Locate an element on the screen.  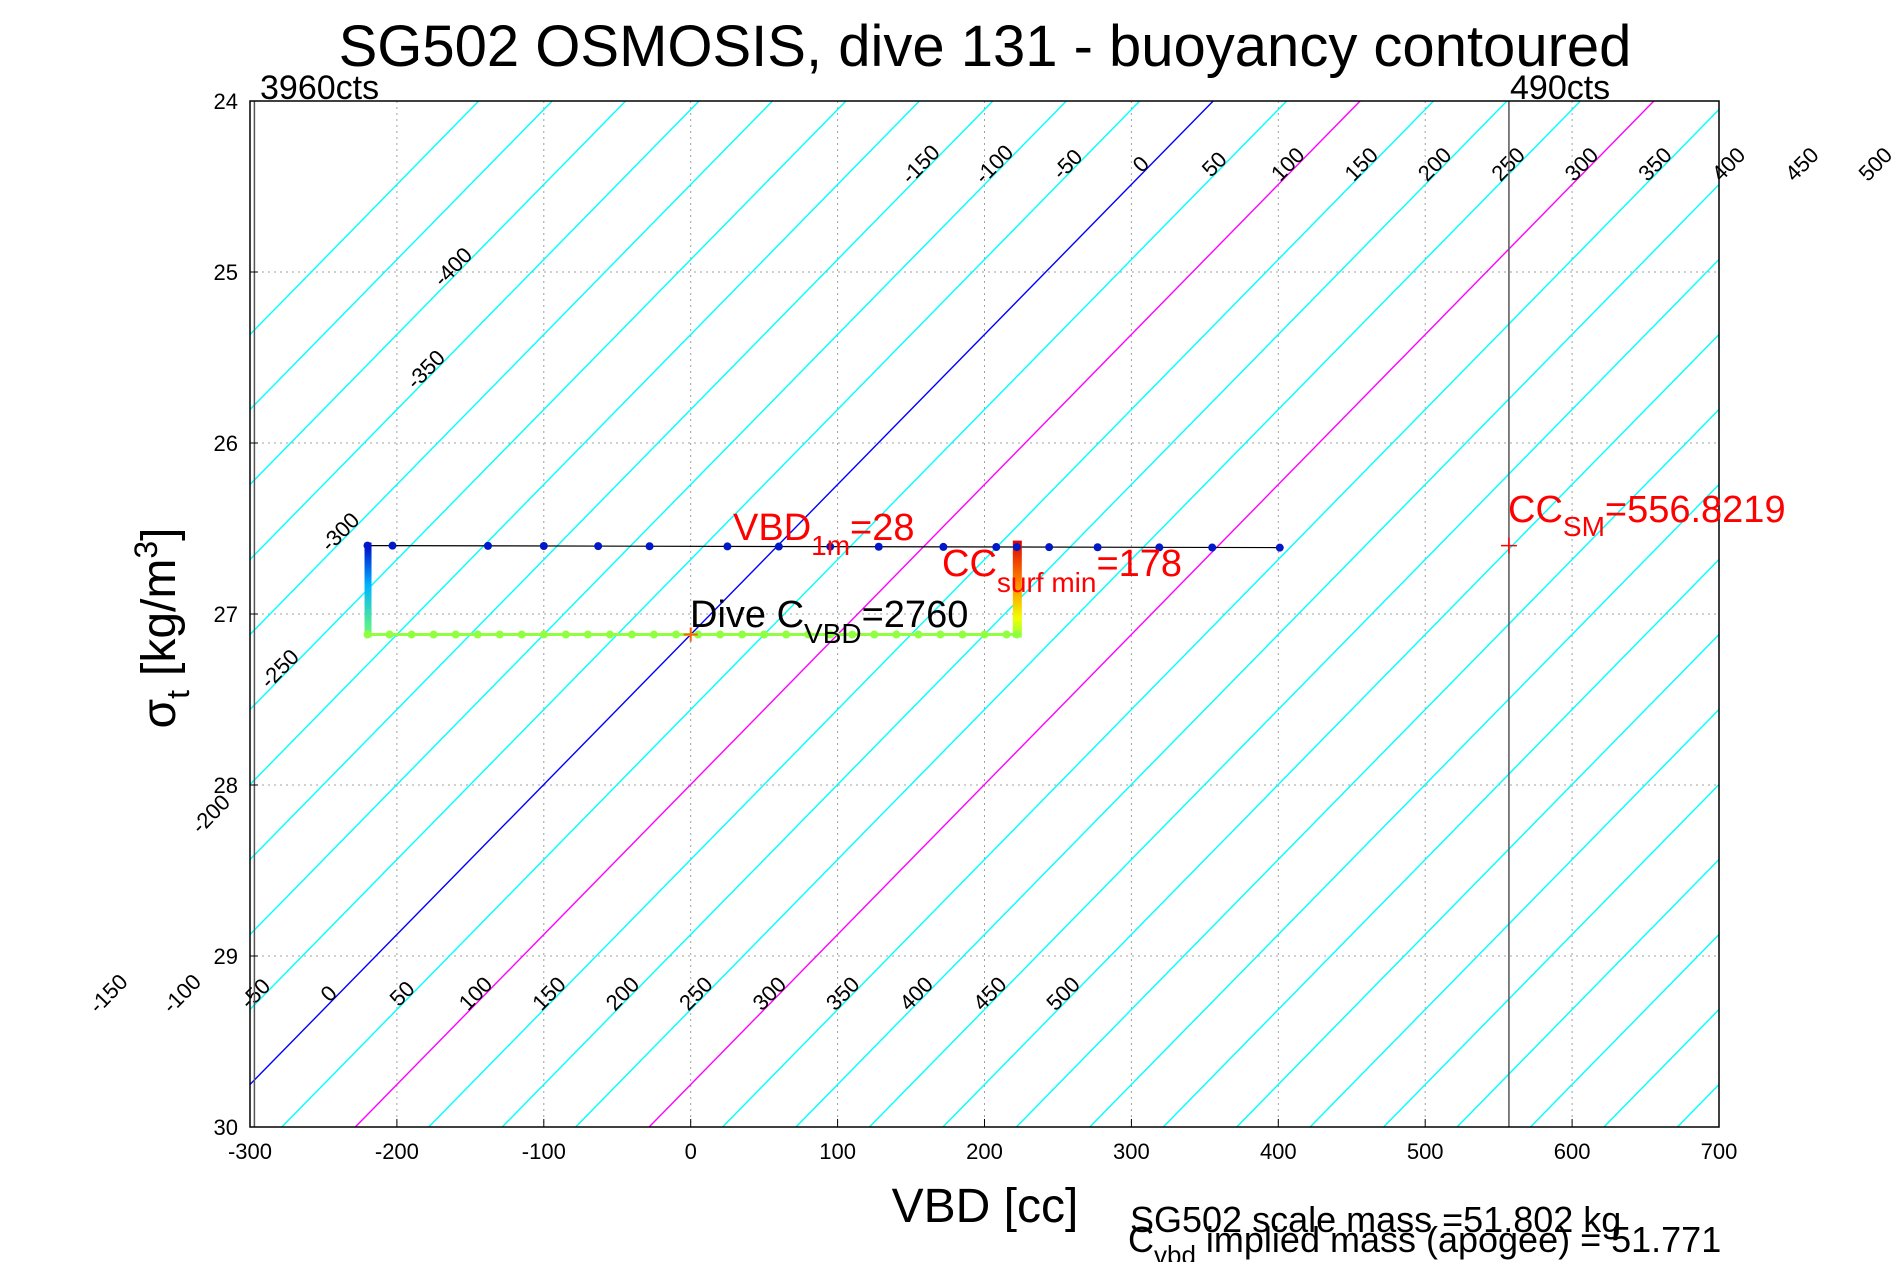
descent-color-bar is located at coordinates (368, 590).